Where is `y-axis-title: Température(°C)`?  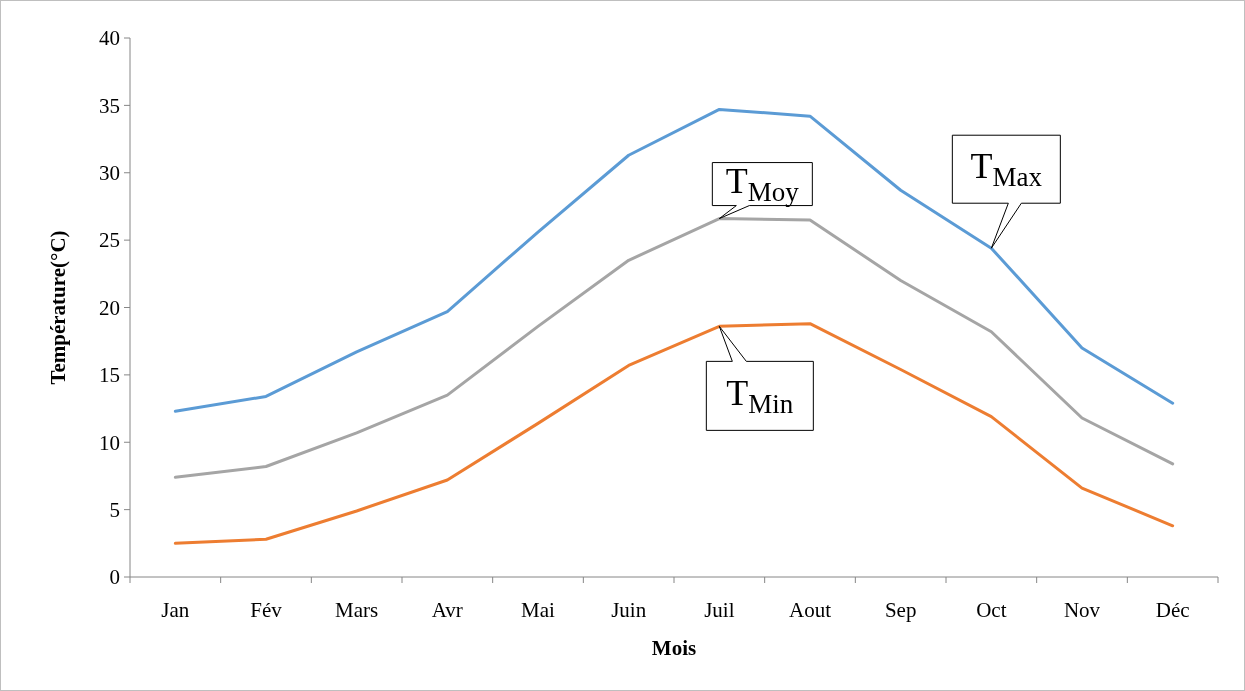 y-axis-title: Température(°C) is located at coordinates (58, 307).